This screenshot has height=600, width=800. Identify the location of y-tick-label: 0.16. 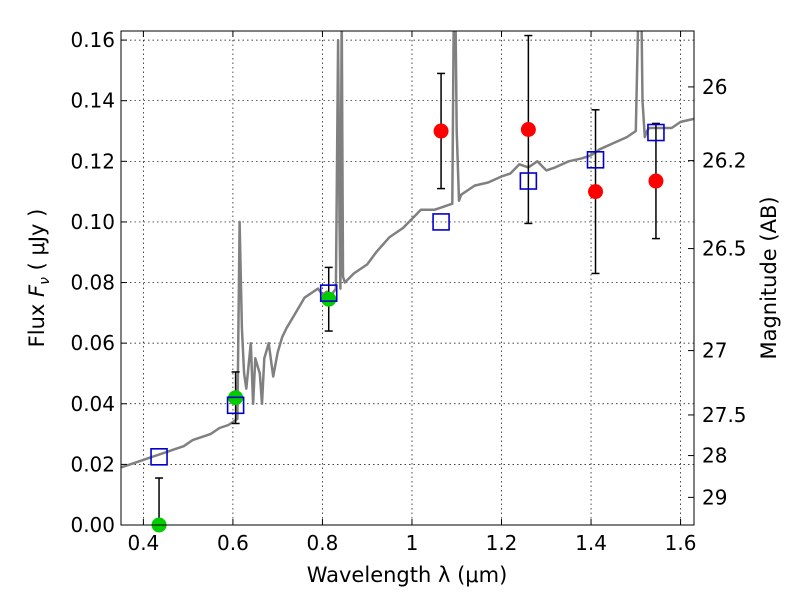
(92, 40).